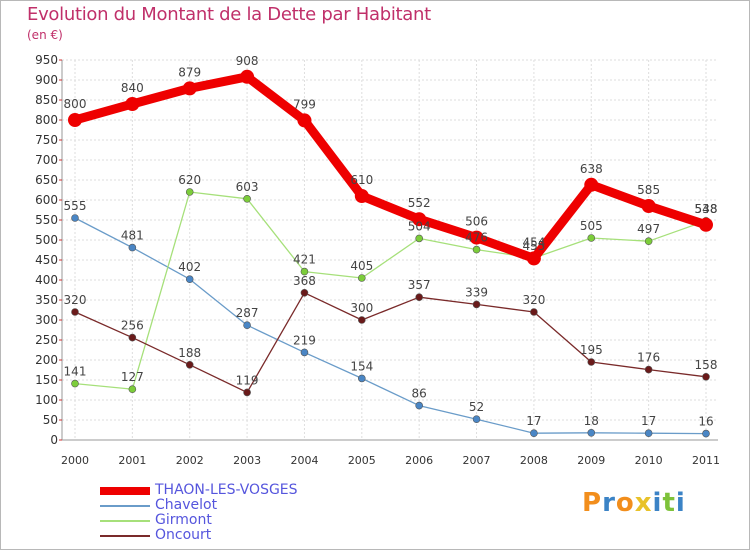  Describe the element at coordinates (533, 300) in the screenshot. I see `data-label-oncourt: 320` at that location.